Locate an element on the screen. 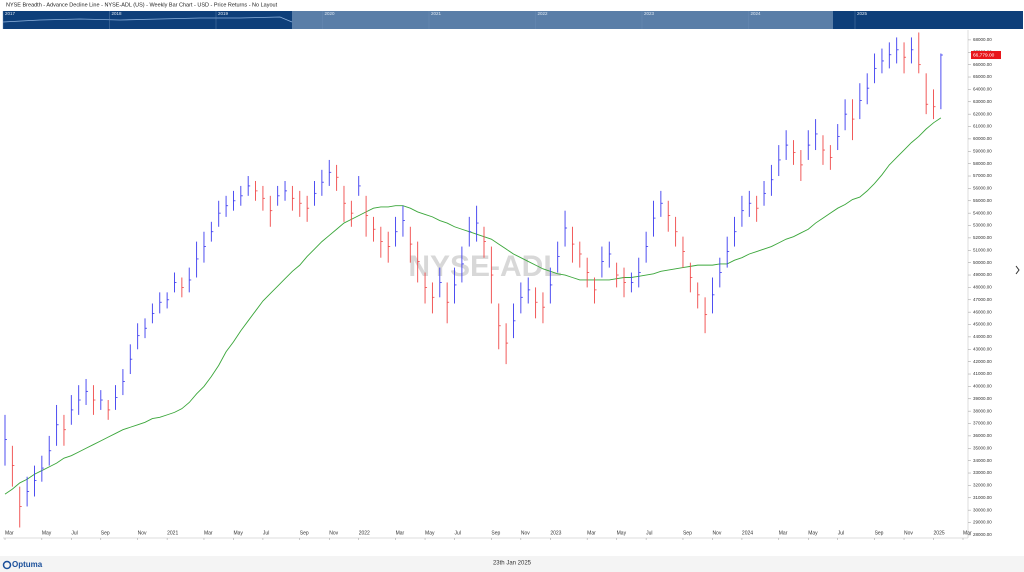  y-tick-label: 47000.00 is located at coordinates (982, 299).